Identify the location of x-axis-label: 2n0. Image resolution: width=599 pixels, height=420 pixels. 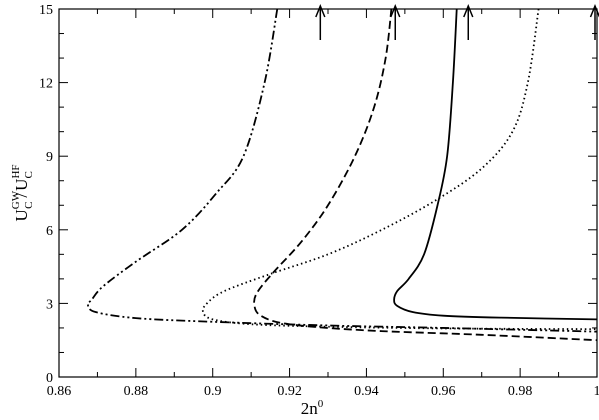
(312, 408).